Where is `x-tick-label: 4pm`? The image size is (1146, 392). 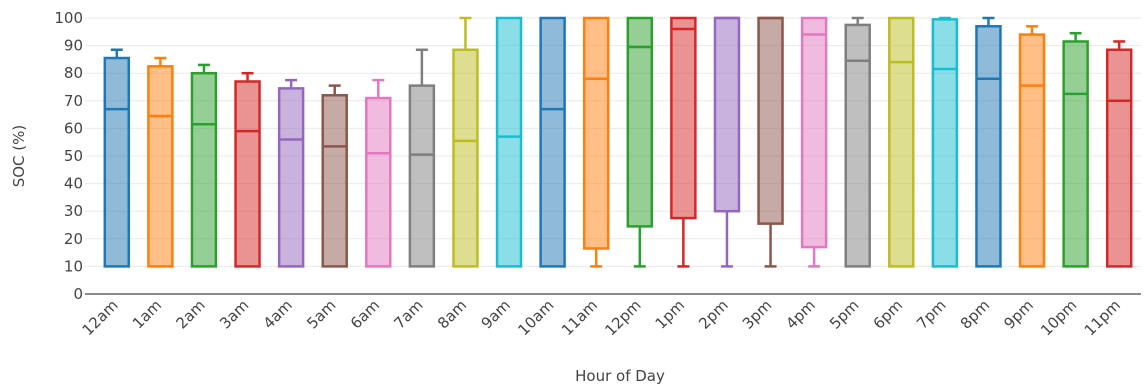
x-tick-label: 4pm is located at coordinates (800, 314).